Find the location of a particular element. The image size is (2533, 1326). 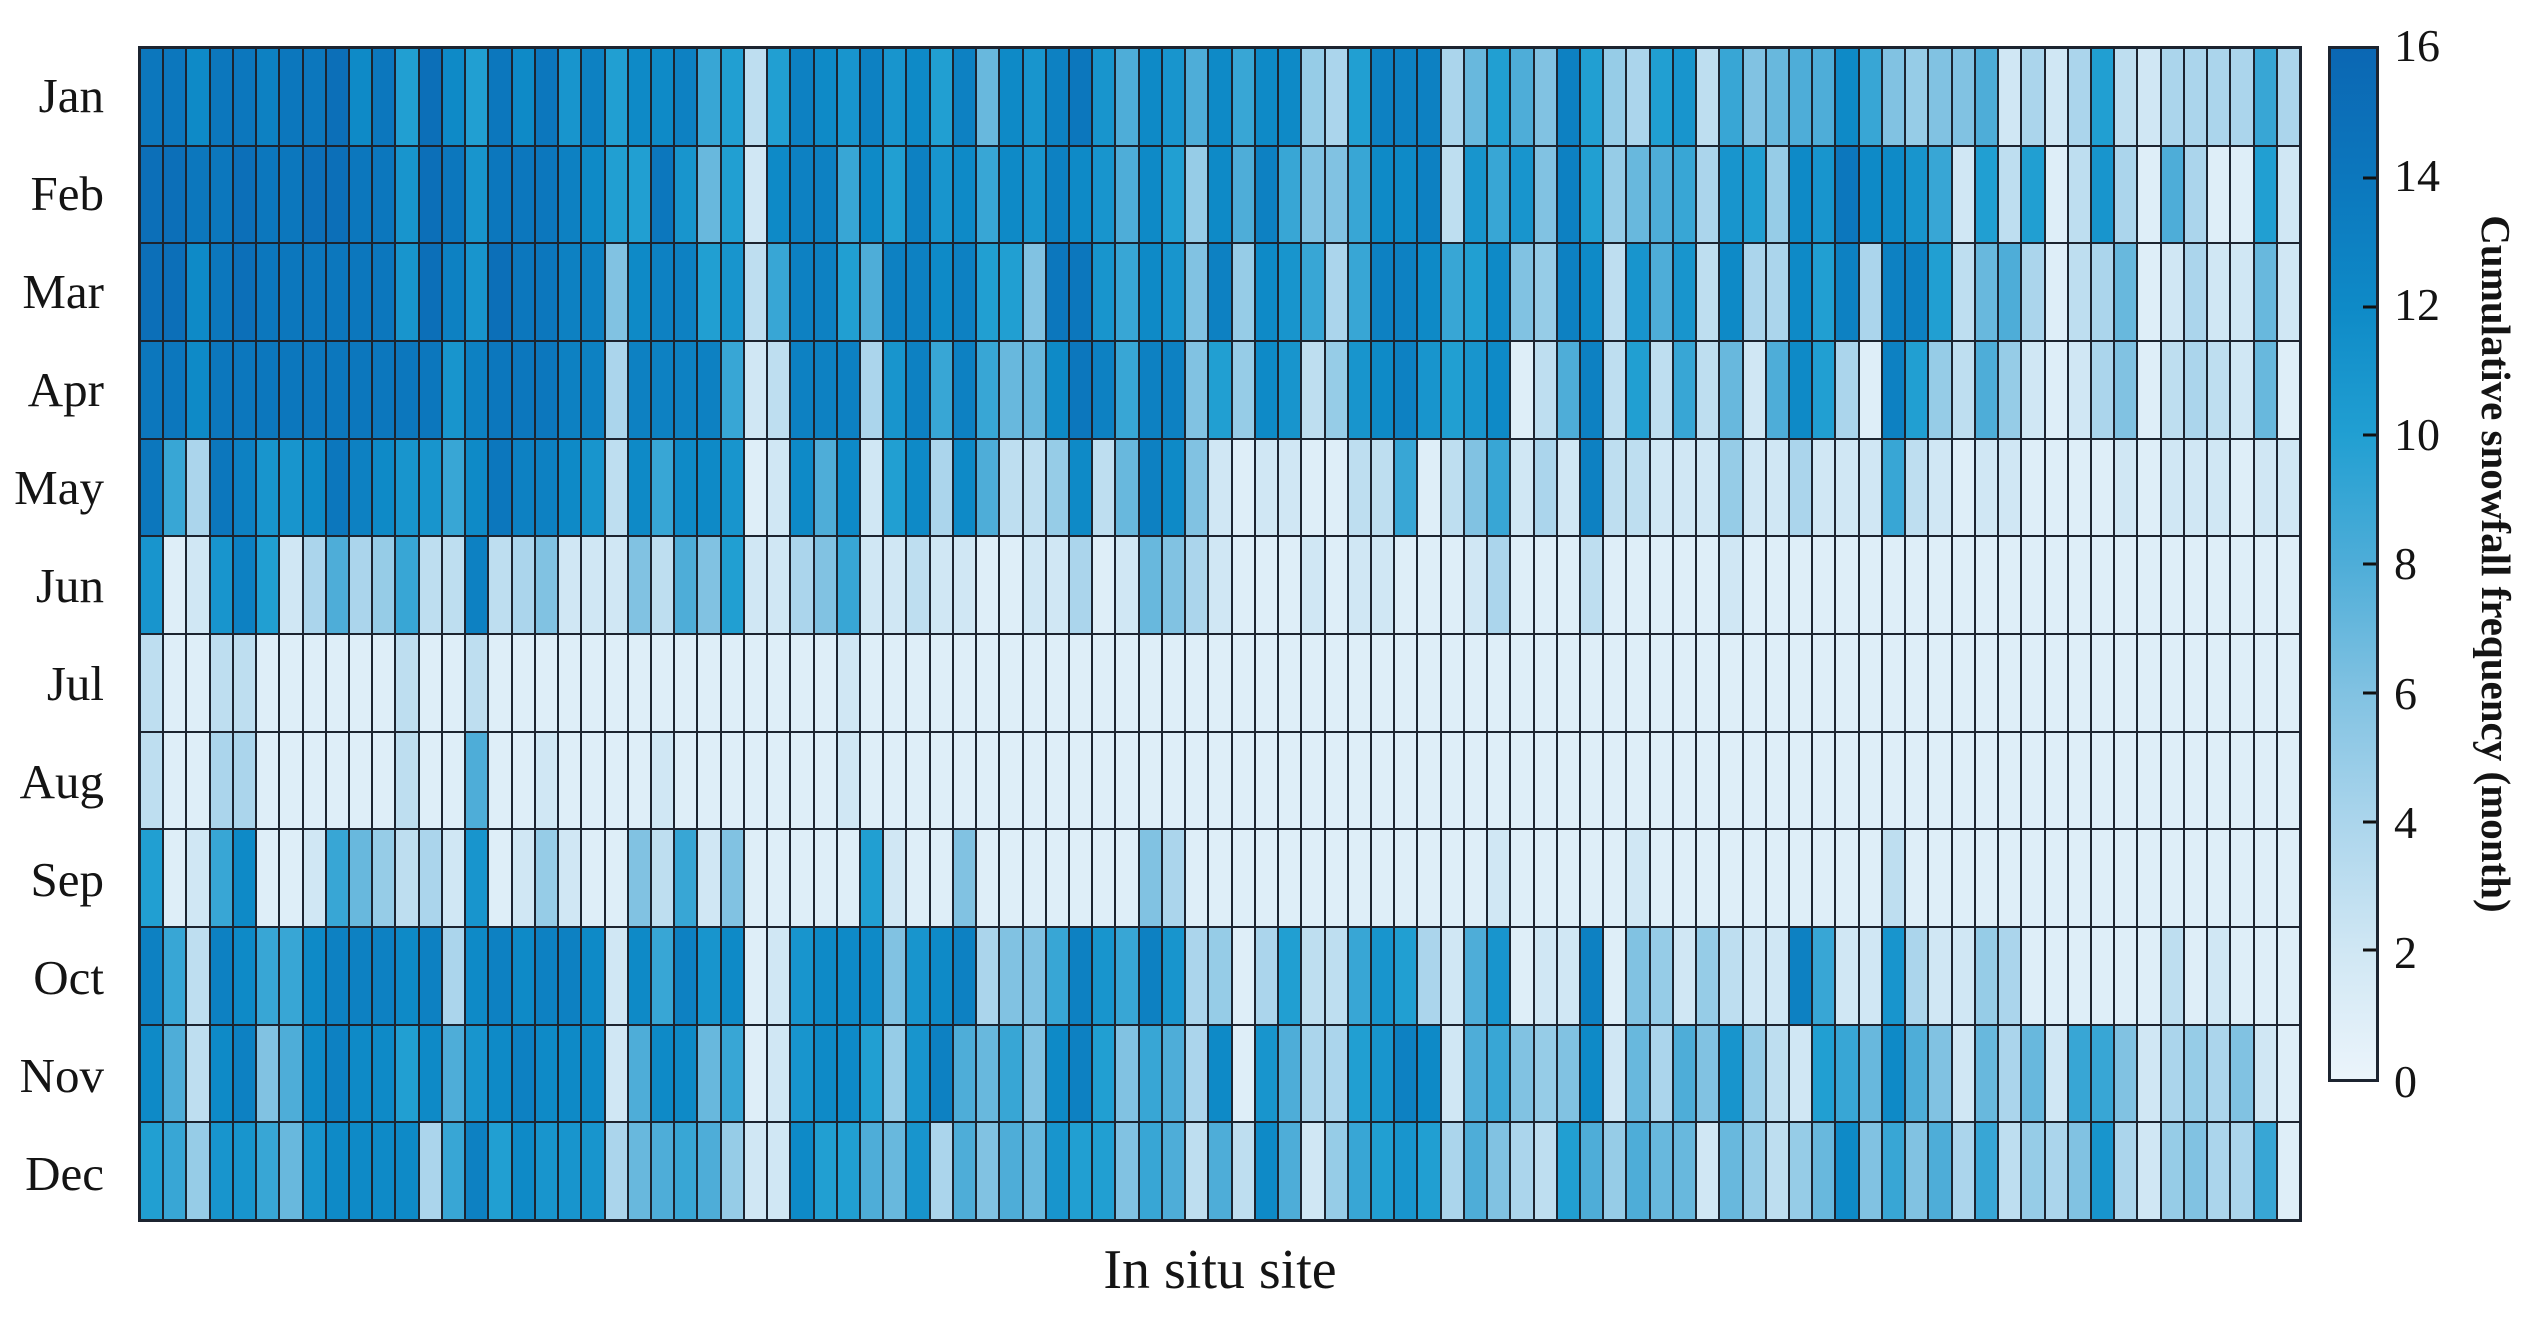

colorbar-tick-label: 4 is located at coordinates (2405, 822).